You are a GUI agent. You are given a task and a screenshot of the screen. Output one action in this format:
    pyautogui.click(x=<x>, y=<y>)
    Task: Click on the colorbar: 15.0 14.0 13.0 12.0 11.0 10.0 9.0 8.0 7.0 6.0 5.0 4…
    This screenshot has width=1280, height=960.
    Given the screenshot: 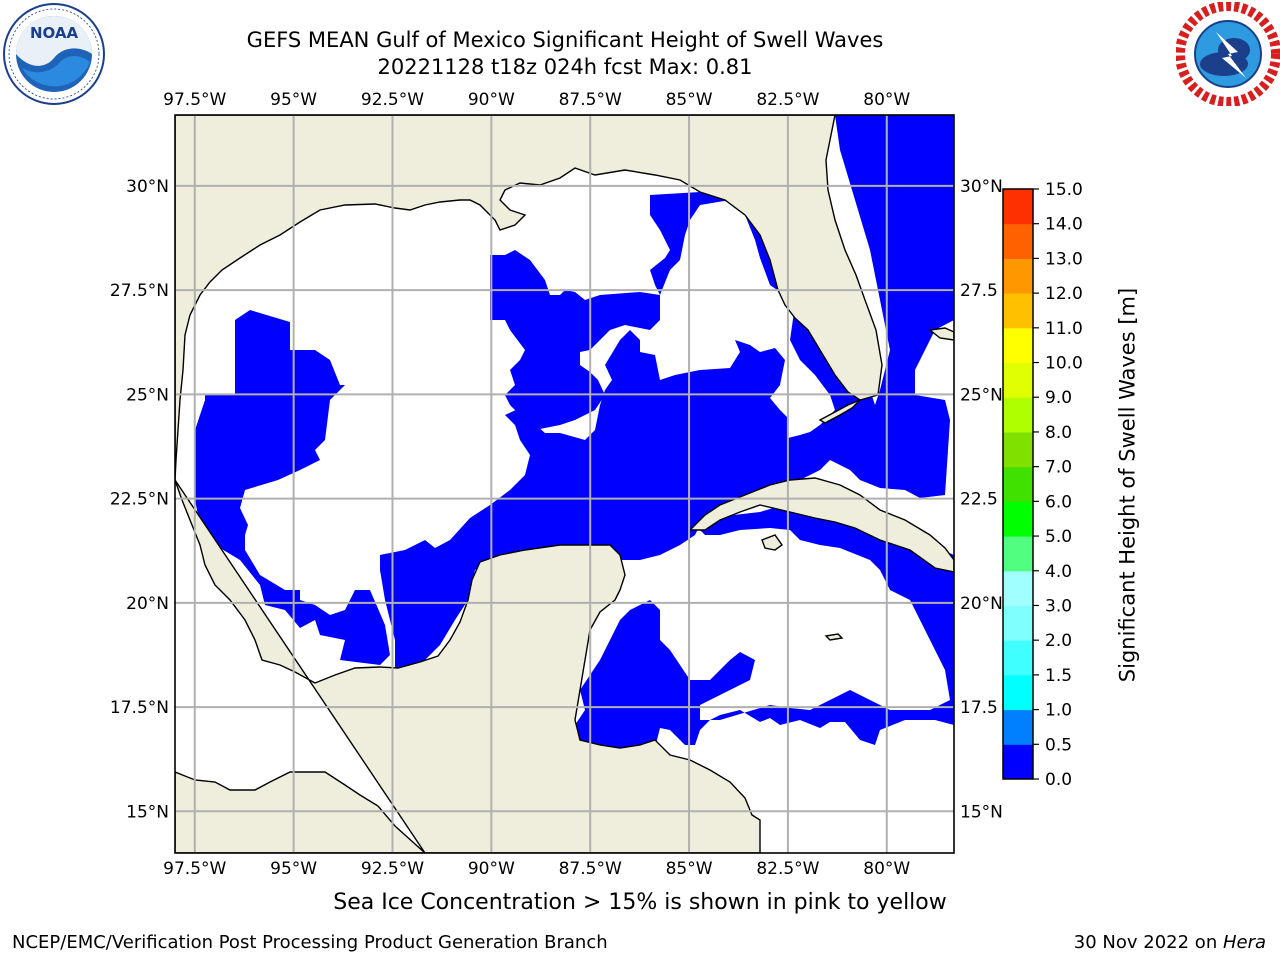 What is the action you would take?
    pyautogui.click(x=1042, y=485)
    